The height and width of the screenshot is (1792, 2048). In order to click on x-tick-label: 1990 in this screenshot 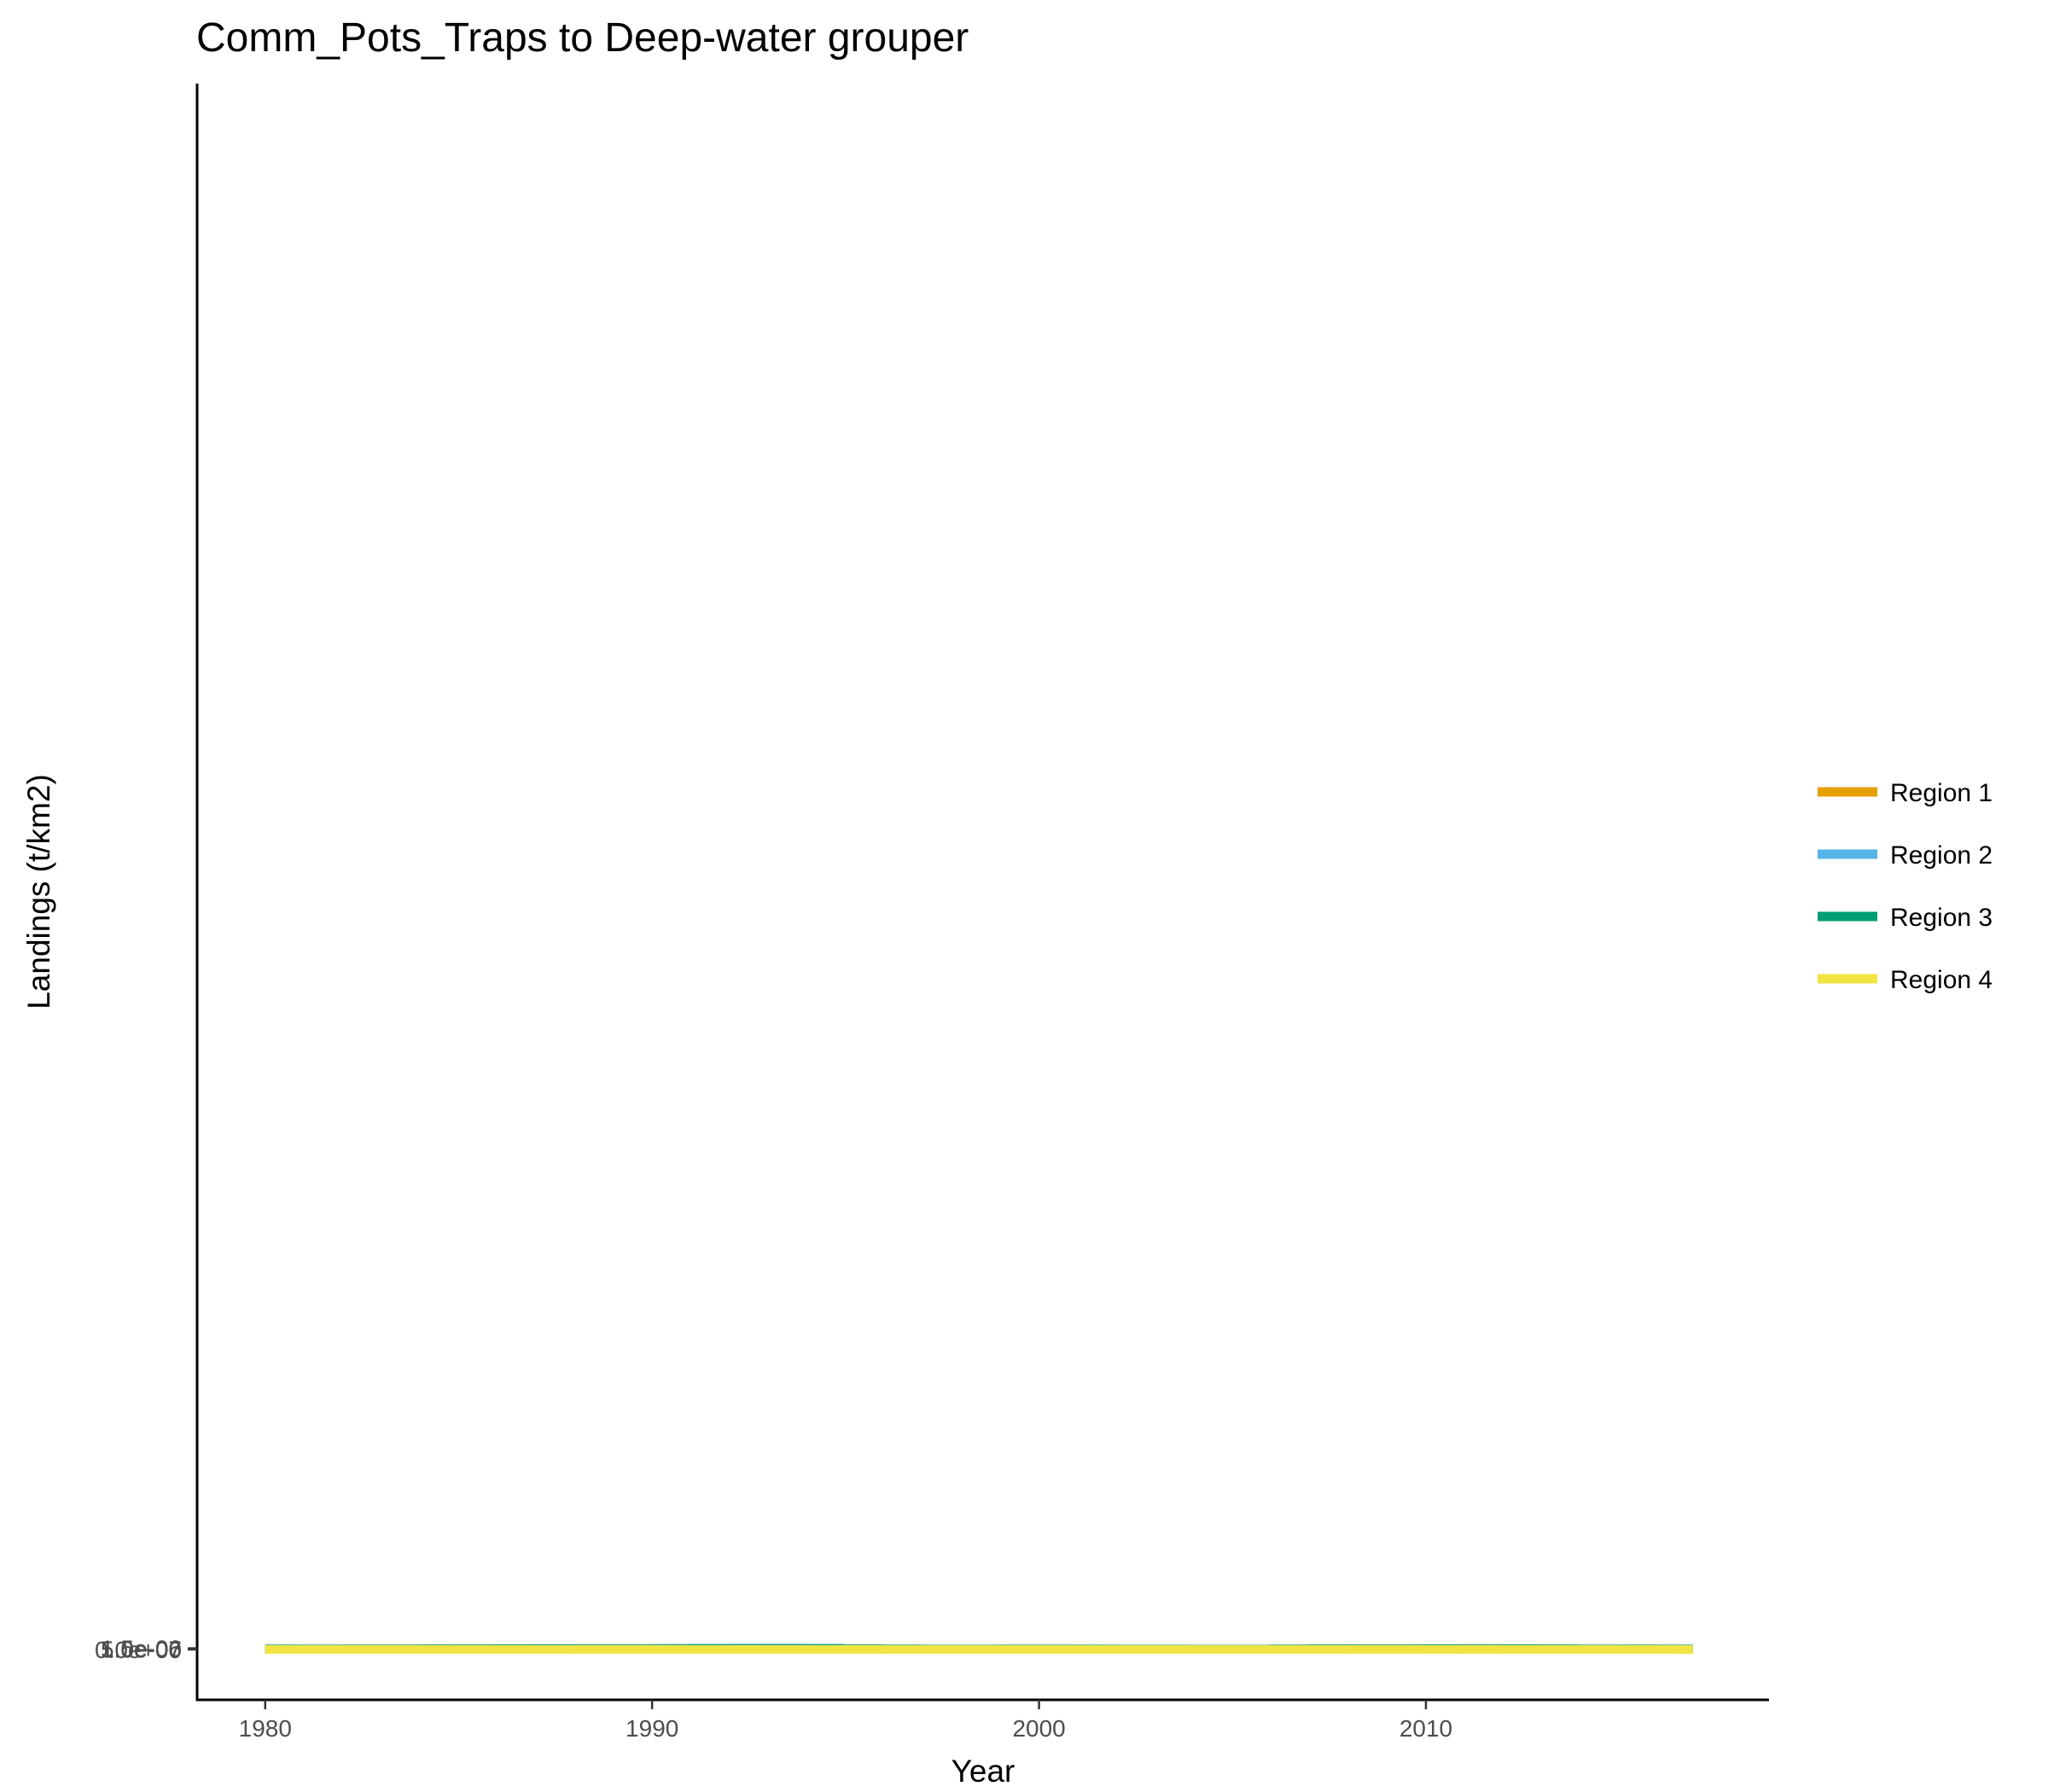, I will do `click(651, 1728)`.